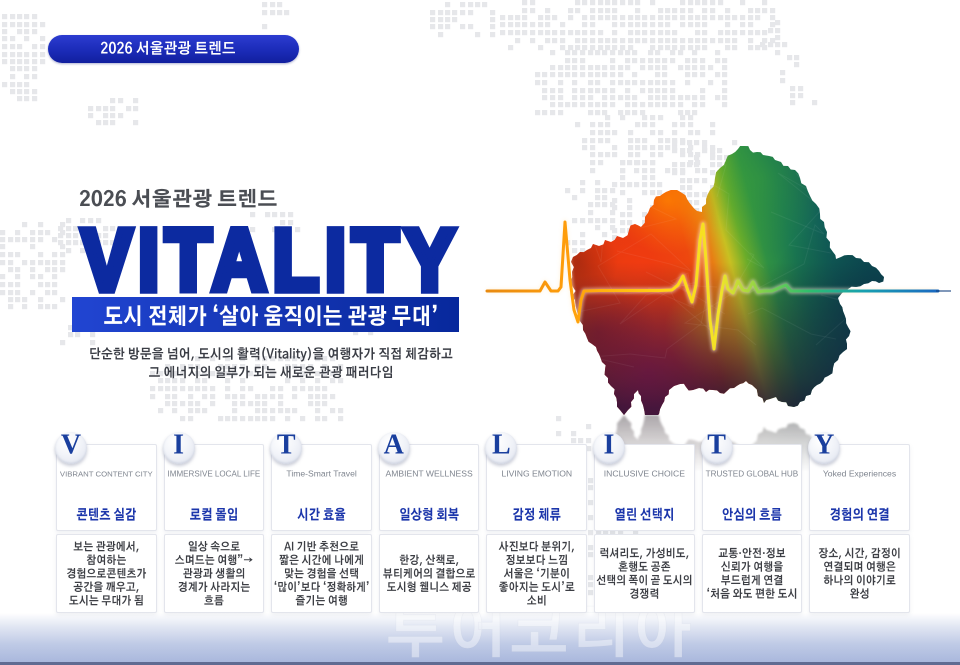 The width and height of the screenshot is (960, 665). I want to click on svg-text: L, so click(501, 445).